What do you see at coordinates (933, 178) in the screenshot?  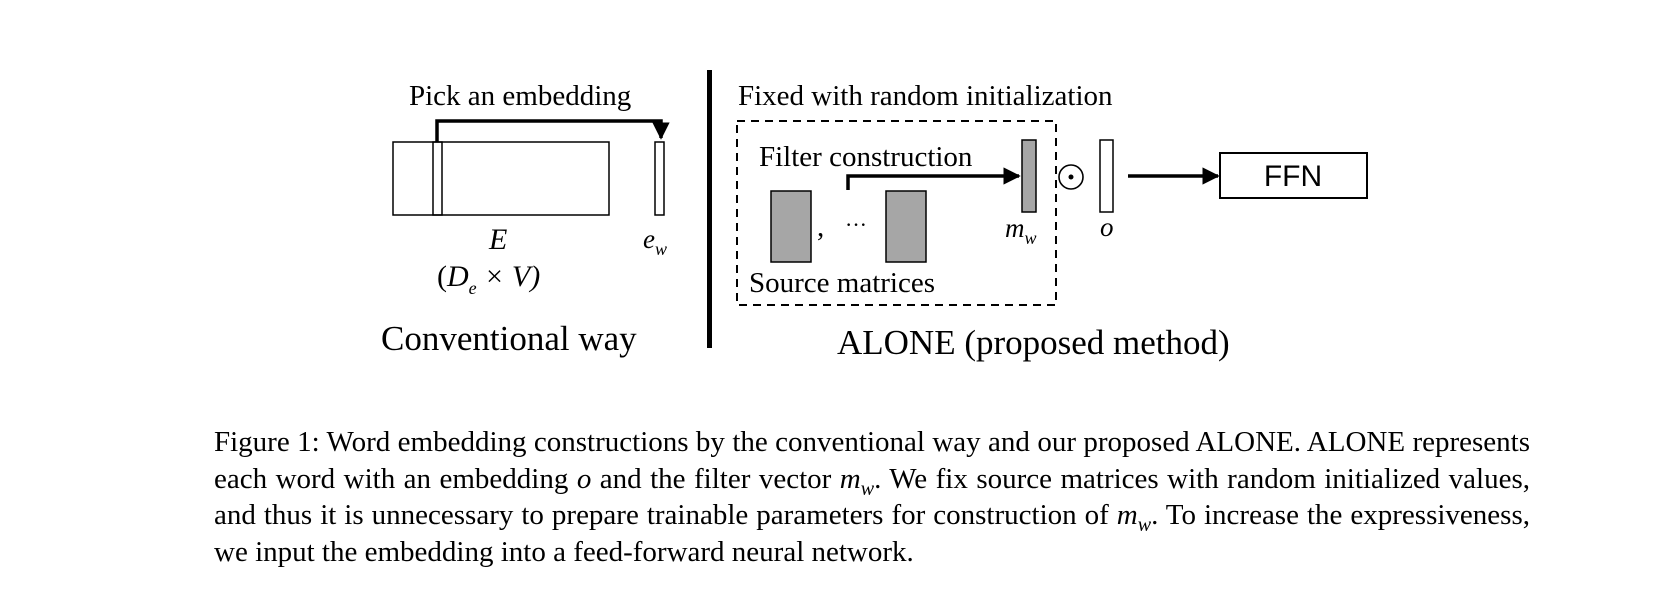 I see `filter-construction-arrow` at bounding box center [933, 178].